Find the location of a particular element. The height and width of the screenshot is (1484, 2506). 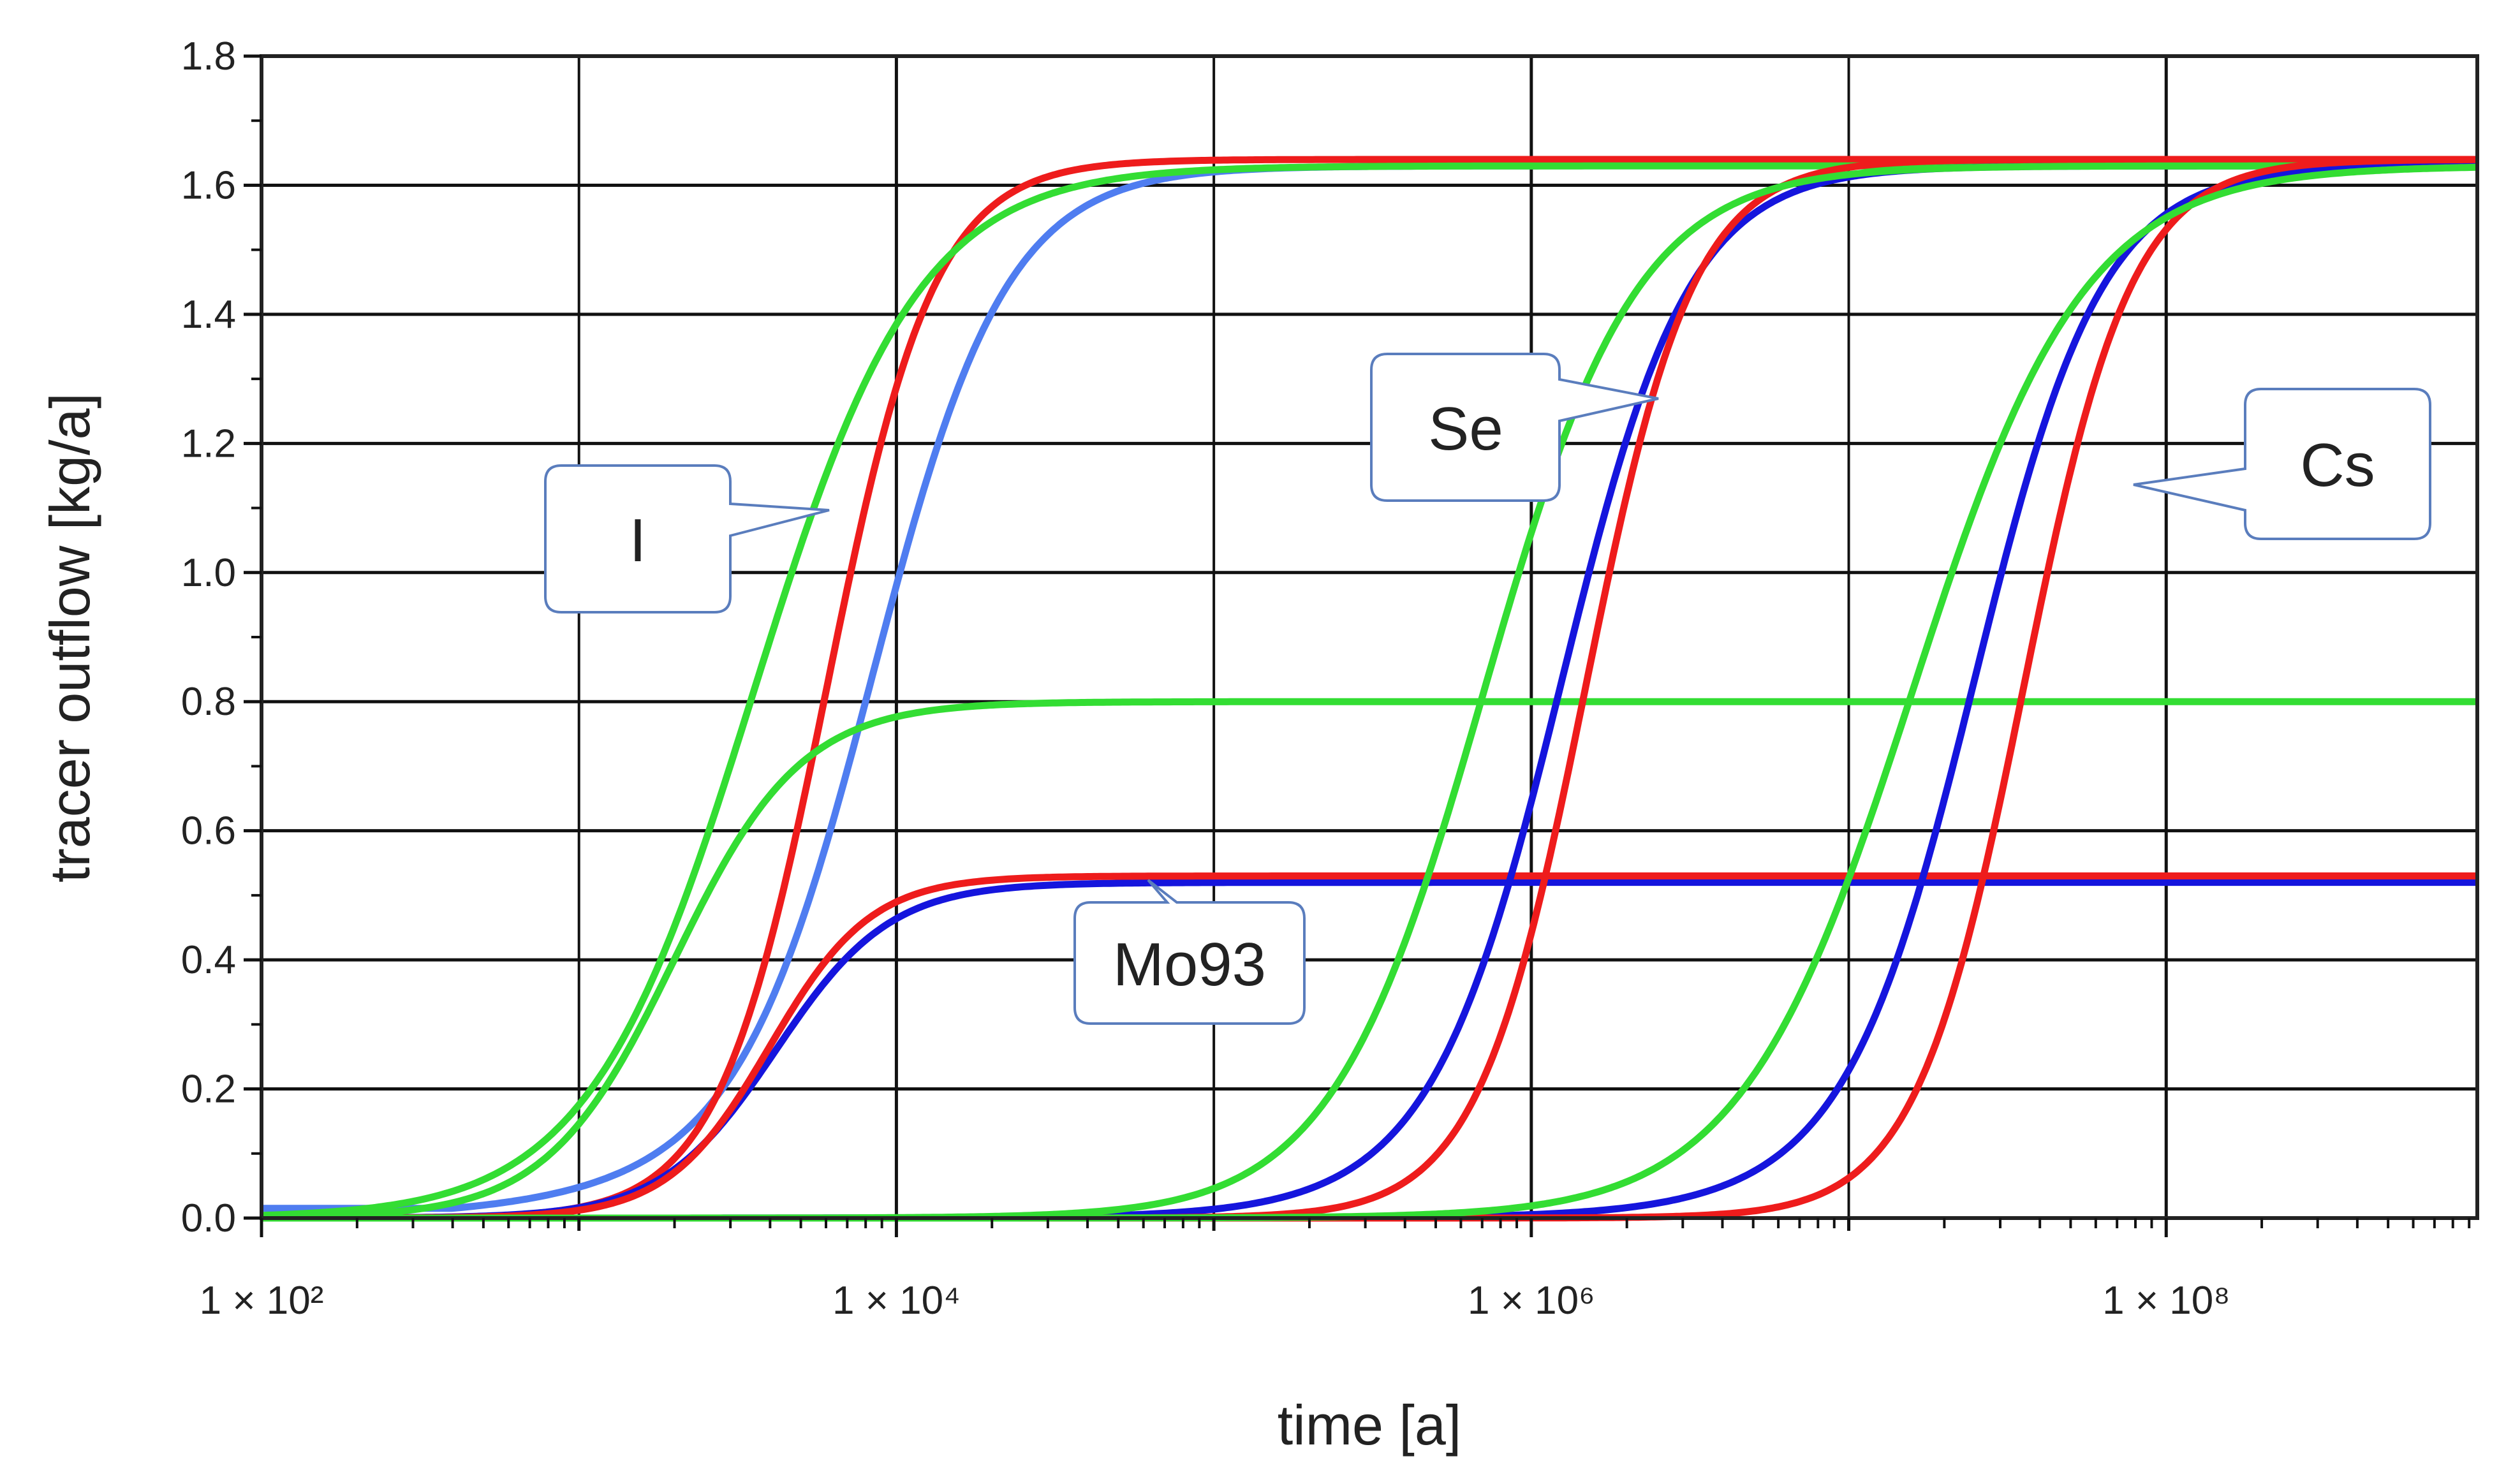

x-axis-title: time [a] is located at coordinates (1370, 1425).